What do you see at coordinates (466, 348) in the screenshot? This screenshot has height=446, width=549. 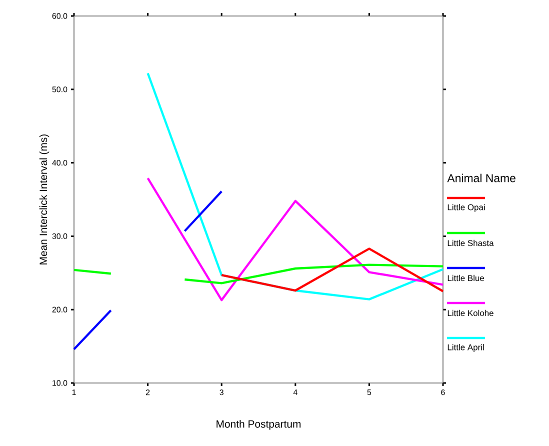 I see `legend-label: Little April` at bounding box center [466, 348].